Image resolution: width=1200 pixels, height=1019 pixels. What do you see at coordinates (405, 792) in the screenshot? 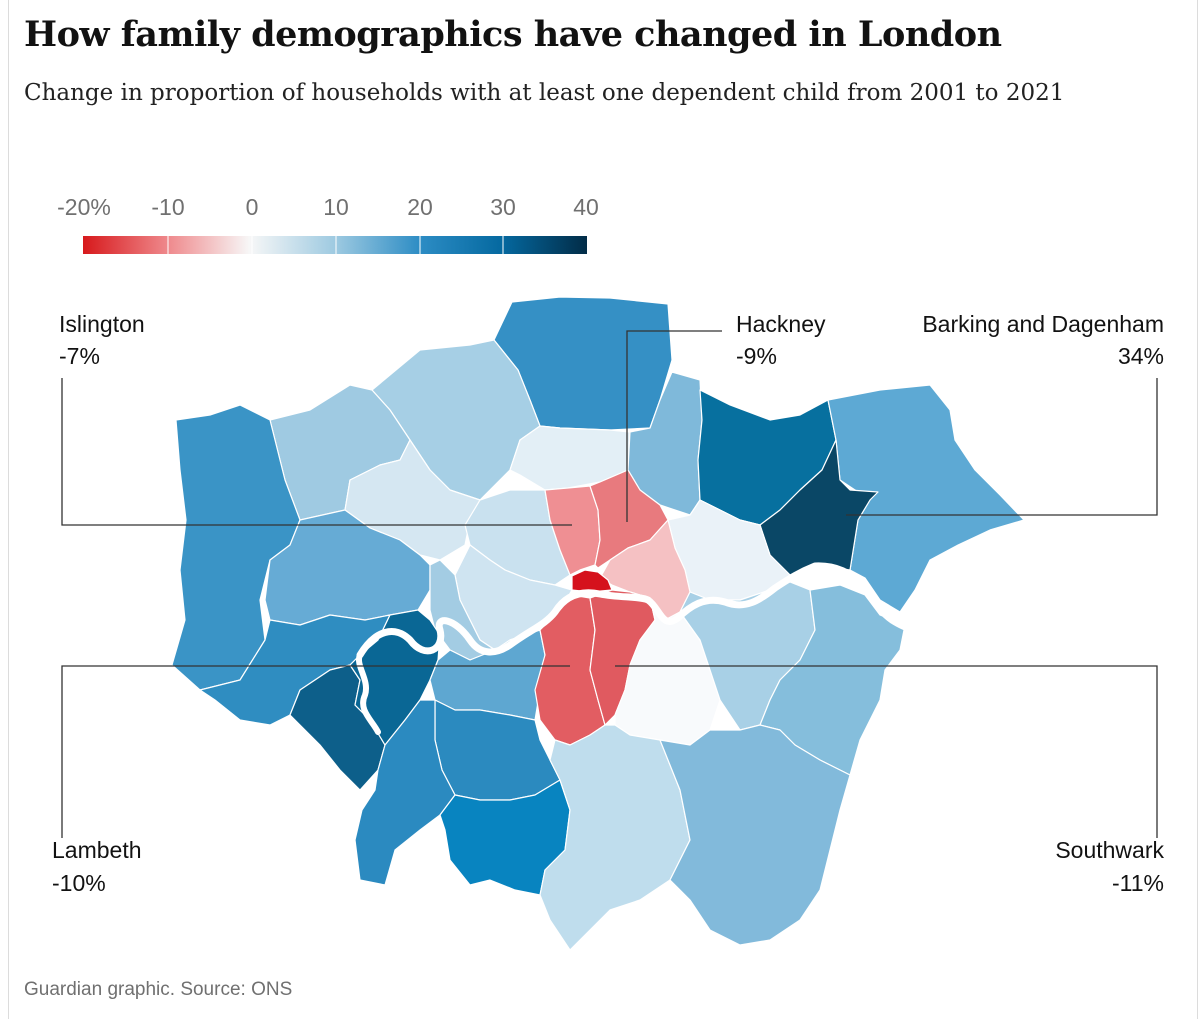
I see `borough-kingston` at bounding box center [405, 792].